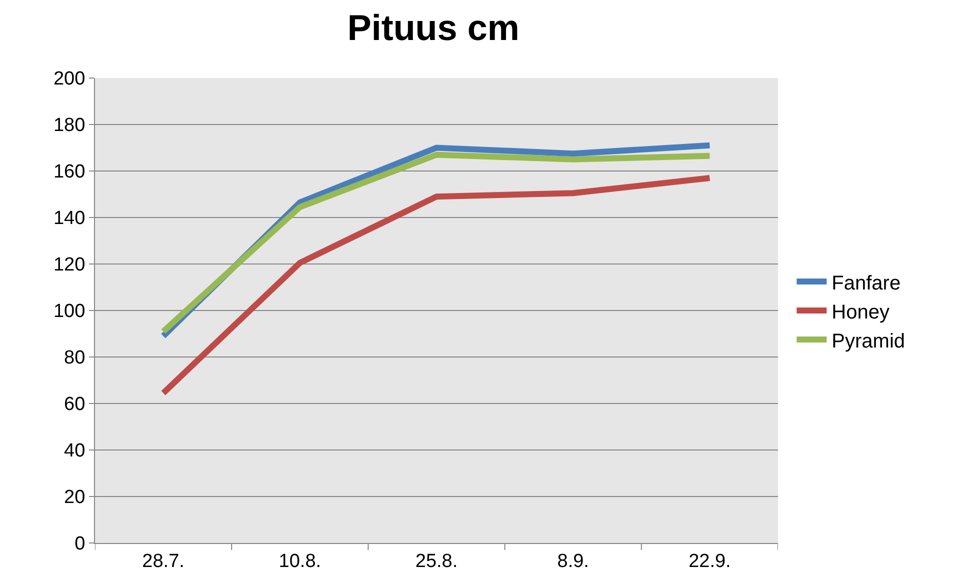 Image resolution: width=963 pixels, height=583 pixels. I want to click on legend-label: Fanfare, so click(866, 283).